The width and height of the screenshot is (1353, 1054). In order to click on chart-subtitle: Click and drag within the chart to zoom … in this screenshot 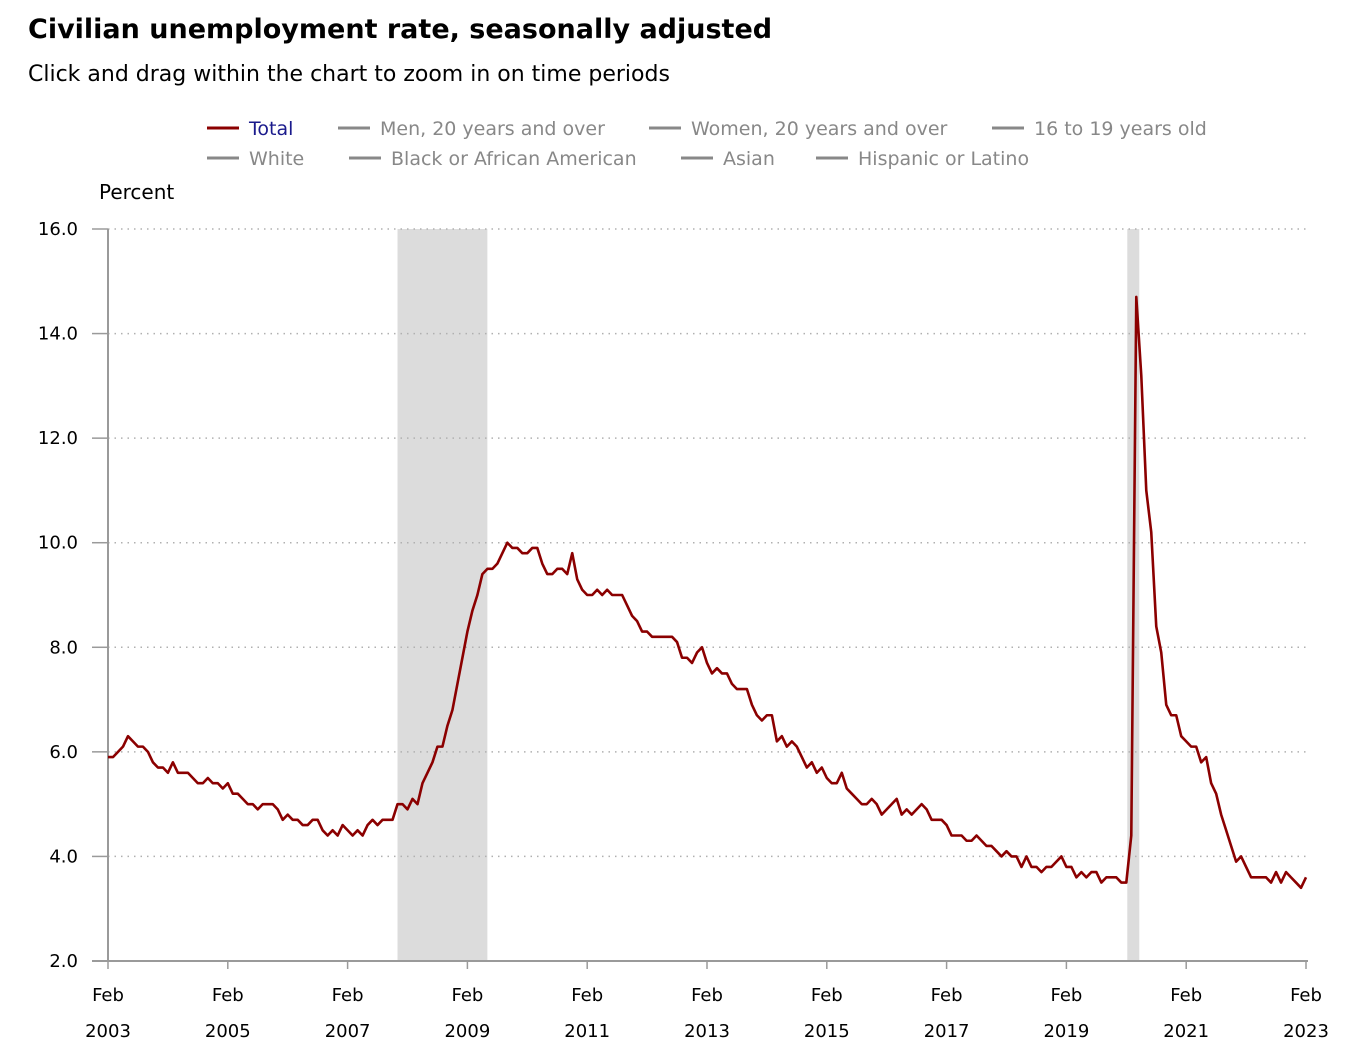, I will do `click(349, 74)`.